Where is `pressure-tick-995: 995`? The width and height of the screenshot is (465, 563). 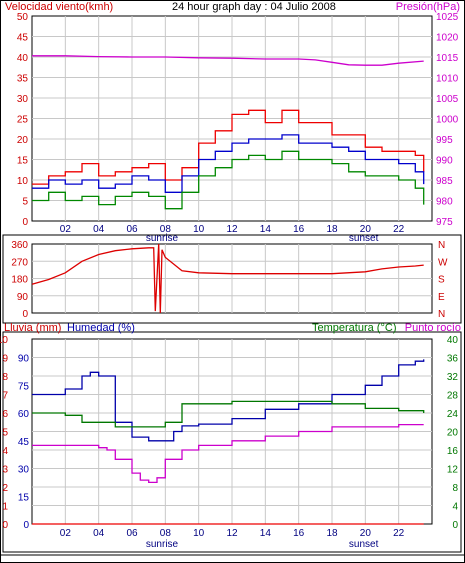
pressure-tick-995: 995 is located at coordinates (444, 140).